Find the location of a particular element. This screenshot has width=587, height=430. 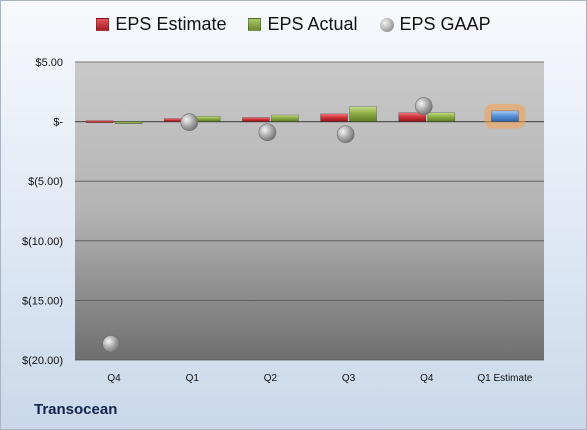

y-tick-label: $- is located at coordinates (58, 123).